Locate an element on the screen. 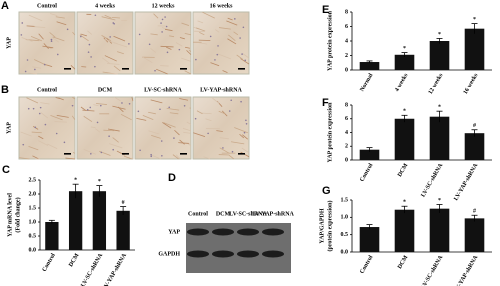 The image size is (500, 286). column-label: LV-YAP-shRNA is located at coordinates (221, 90).